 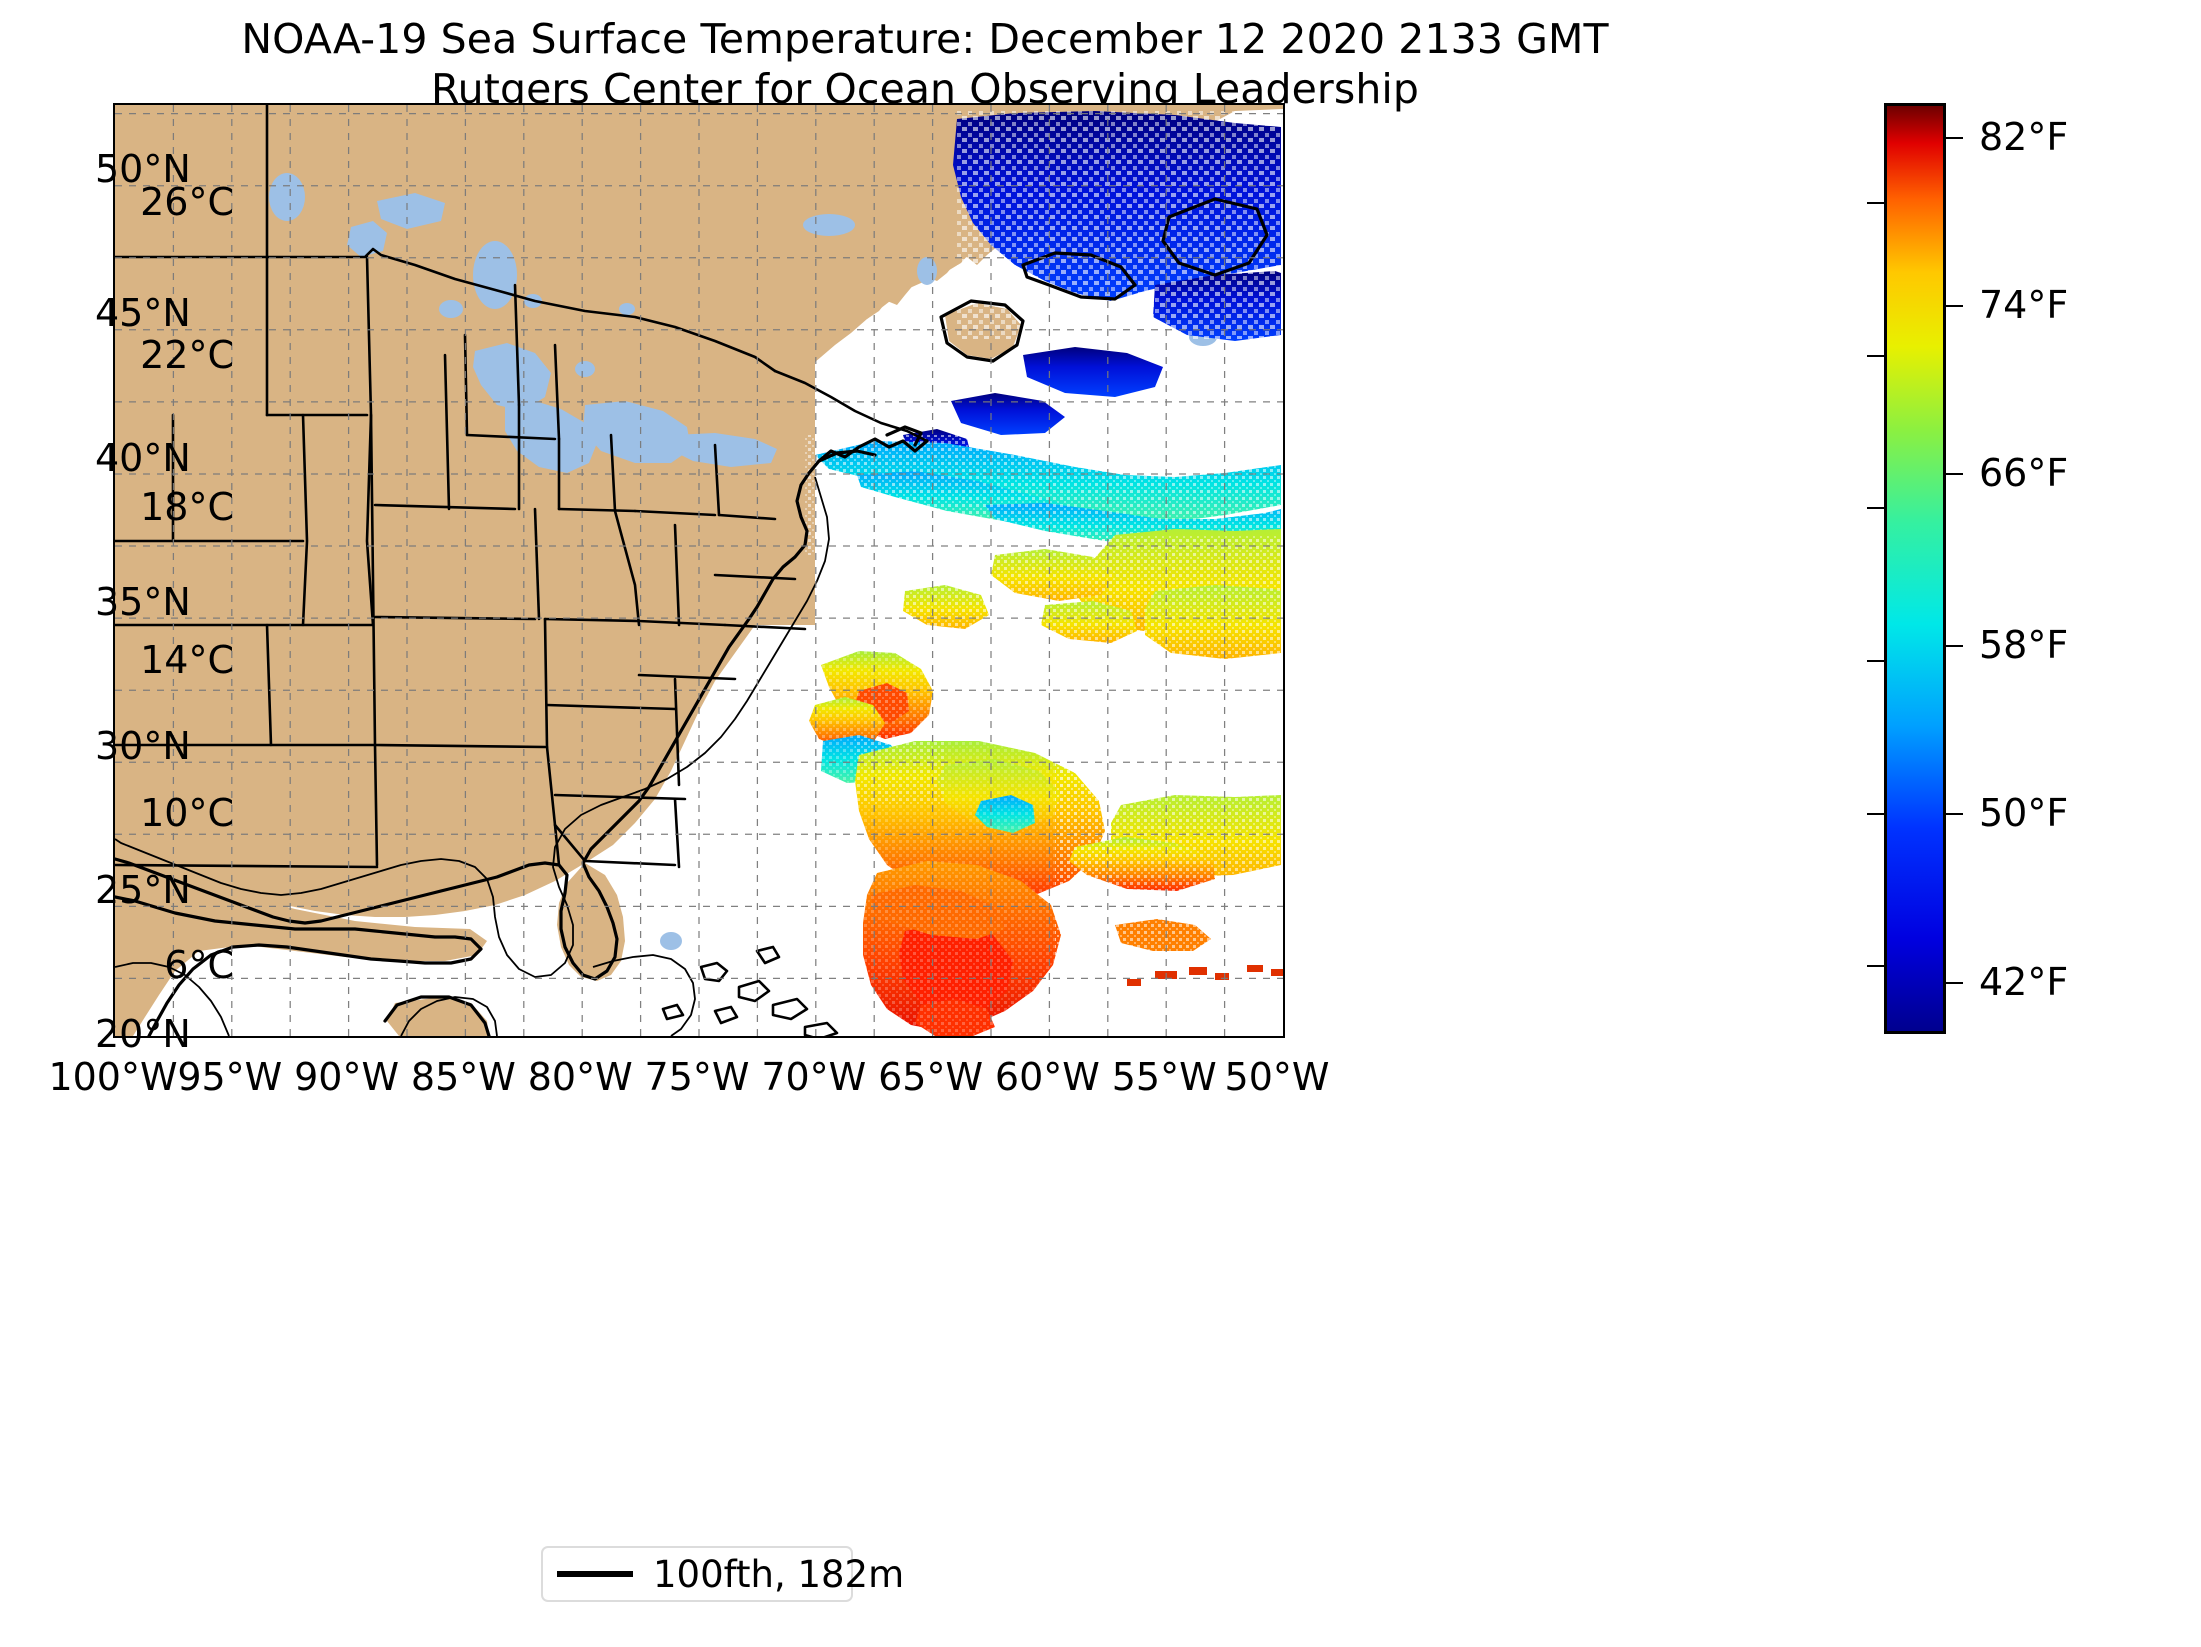 I want to click on cb-label-celsius: 26°C, so click(x=187, y=202).